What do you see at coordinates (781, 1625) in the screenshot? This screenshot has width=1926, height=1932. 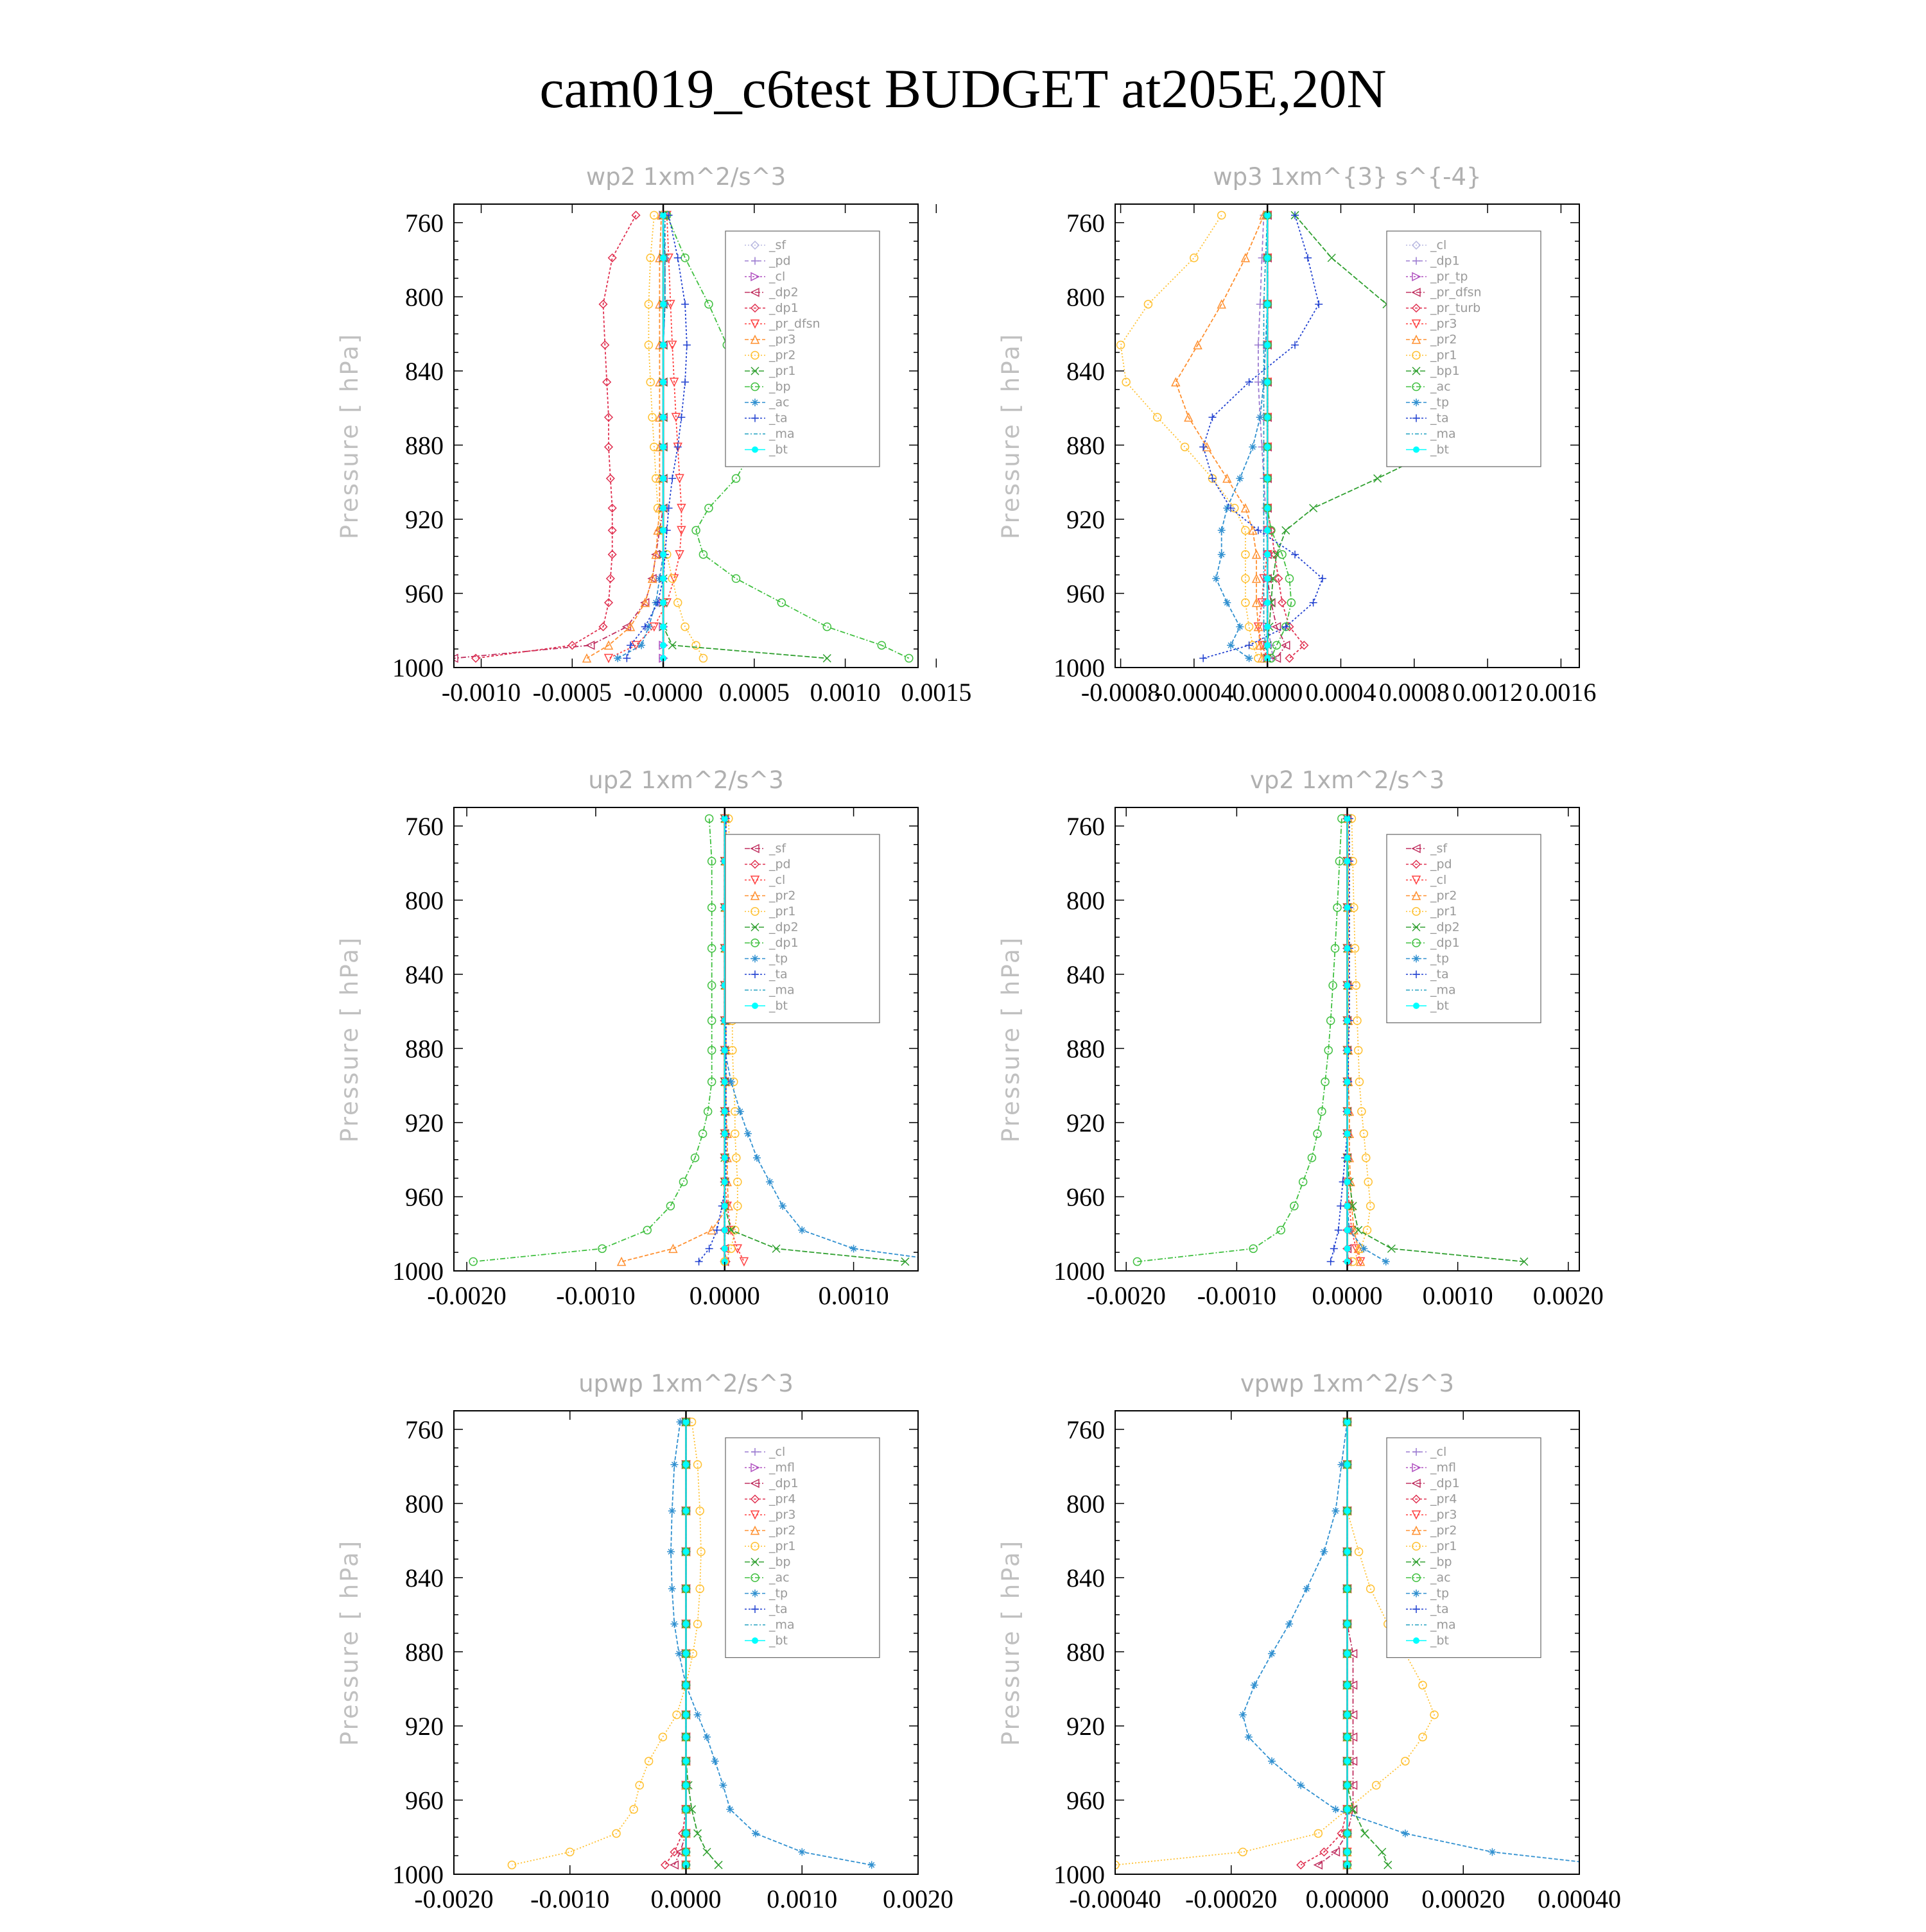 I see `legend-label: _ma` at bounding box center [781, 1625].